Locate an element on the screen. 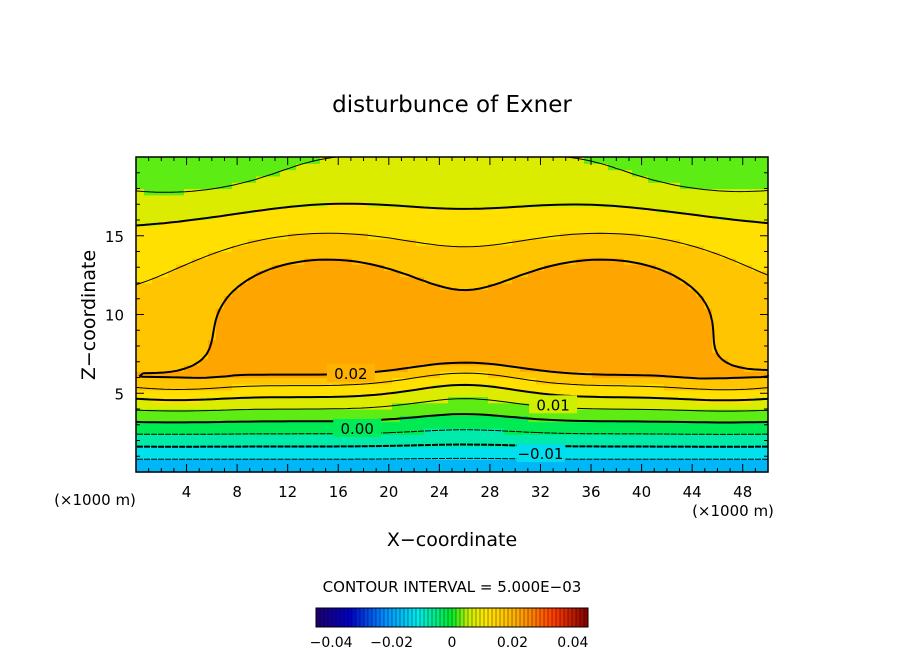  x-tick-label: 44 is located at coordinates (692, 492).